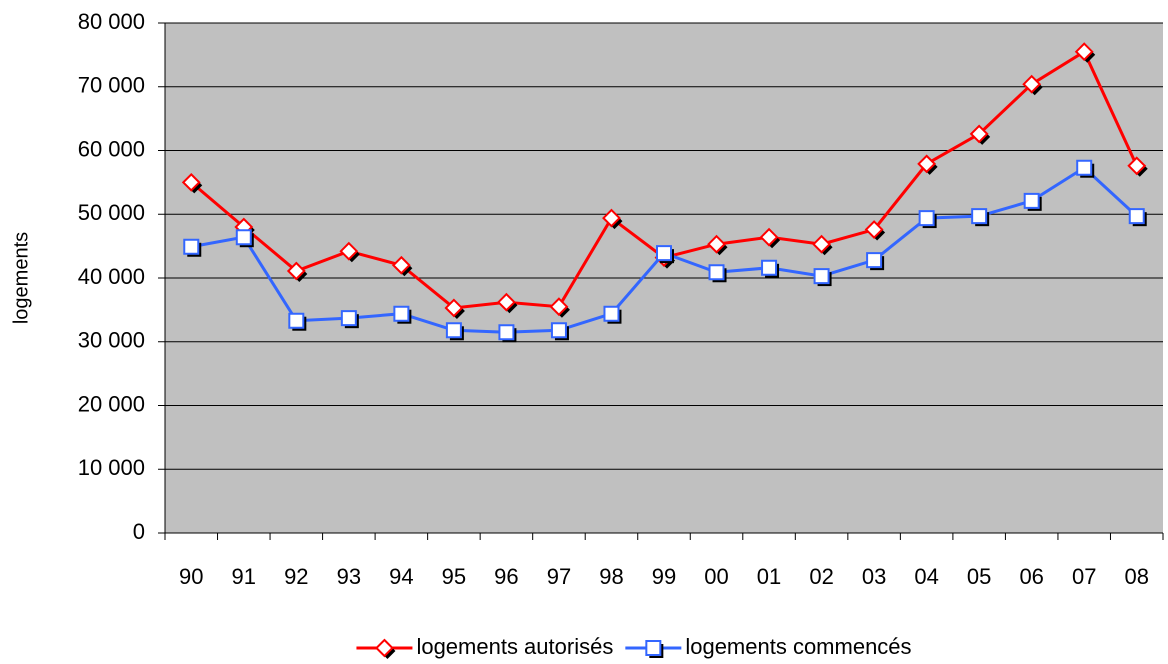  I want to click on y-tick-label: 50 000, so click(111, 212).